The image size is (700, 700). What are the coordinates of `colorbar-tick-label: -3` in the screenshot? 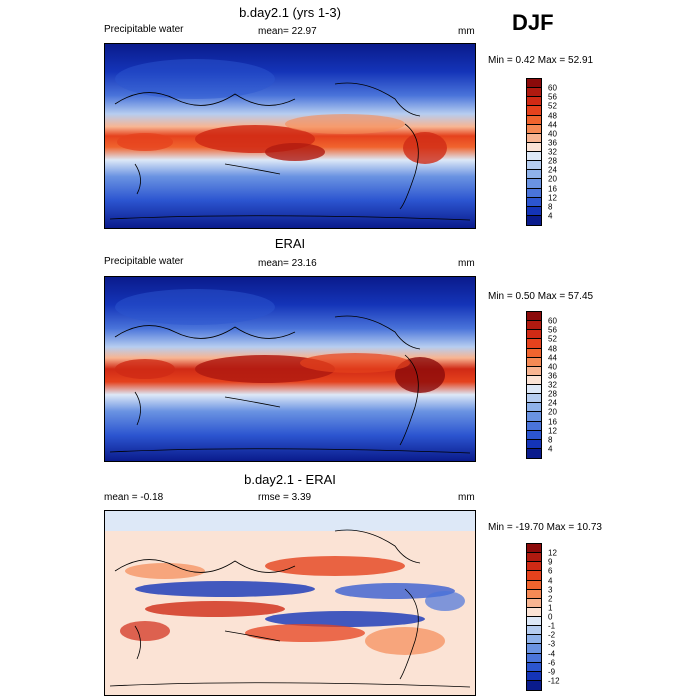 It's located at (552, 644).